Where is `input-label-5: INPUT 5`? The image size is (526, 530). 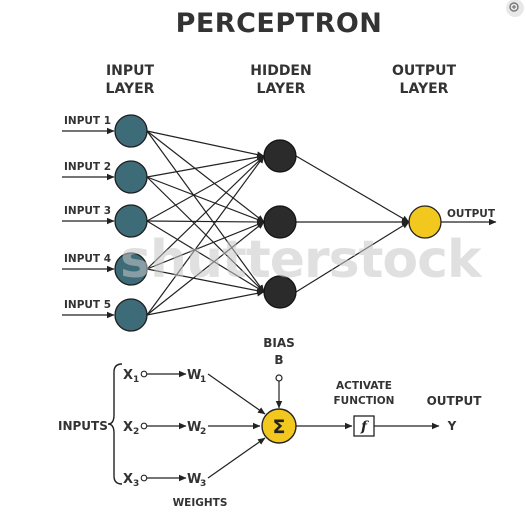
input-label-5: INPUT 5 is located at coordinates (87, 305).